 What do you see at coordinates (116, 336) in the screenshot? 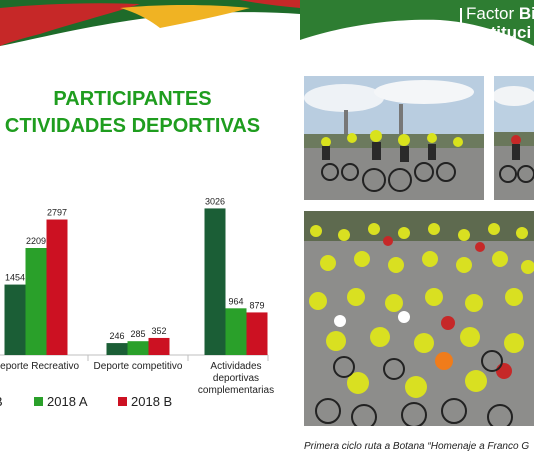
I see `bar-value-label-1-0: 246` at bounding box center [116, 336].